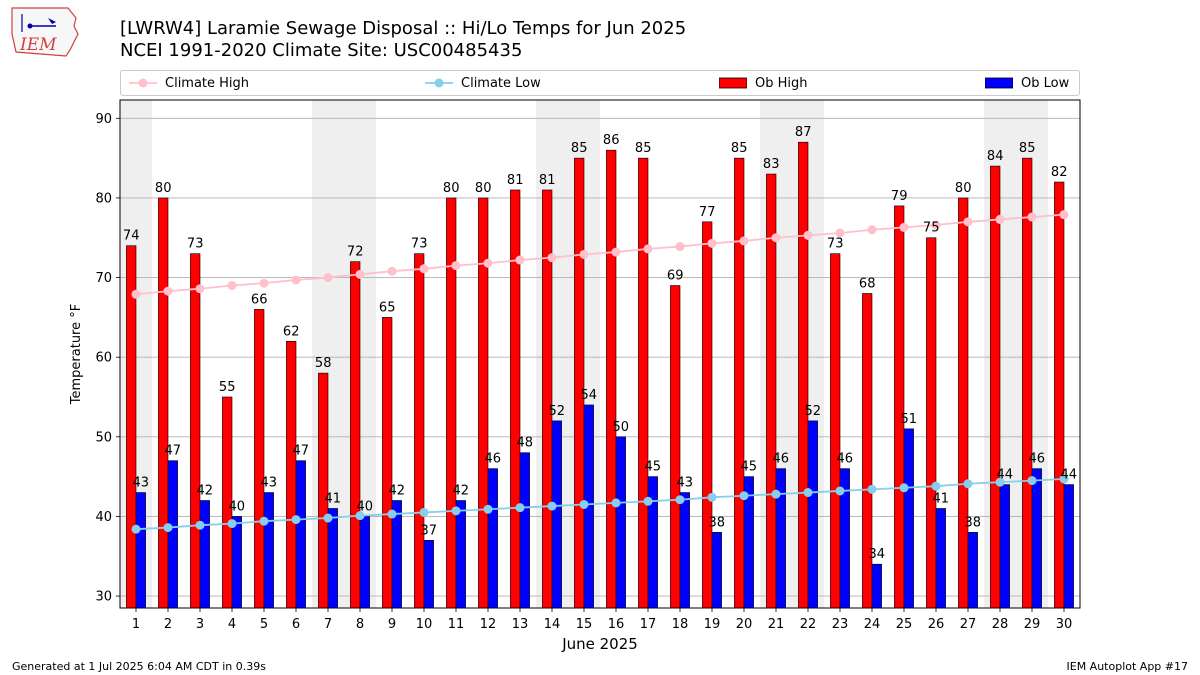 This screenshot has height=675, width=1200. Describe the element at coordinates (781, 83) in the screenshot. I see `legend-ob-high-label: Ob High` at that location.